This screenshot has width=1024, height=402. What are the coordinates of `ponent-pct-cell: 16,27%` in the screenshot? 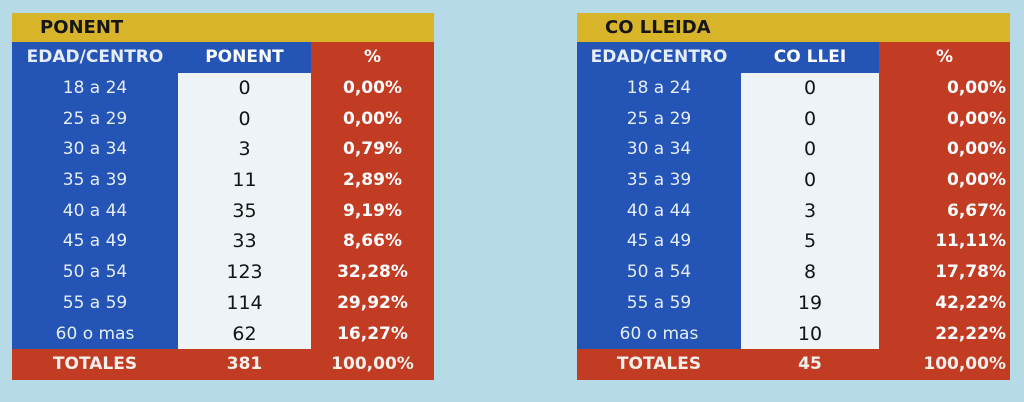 It's located at (372, 333).